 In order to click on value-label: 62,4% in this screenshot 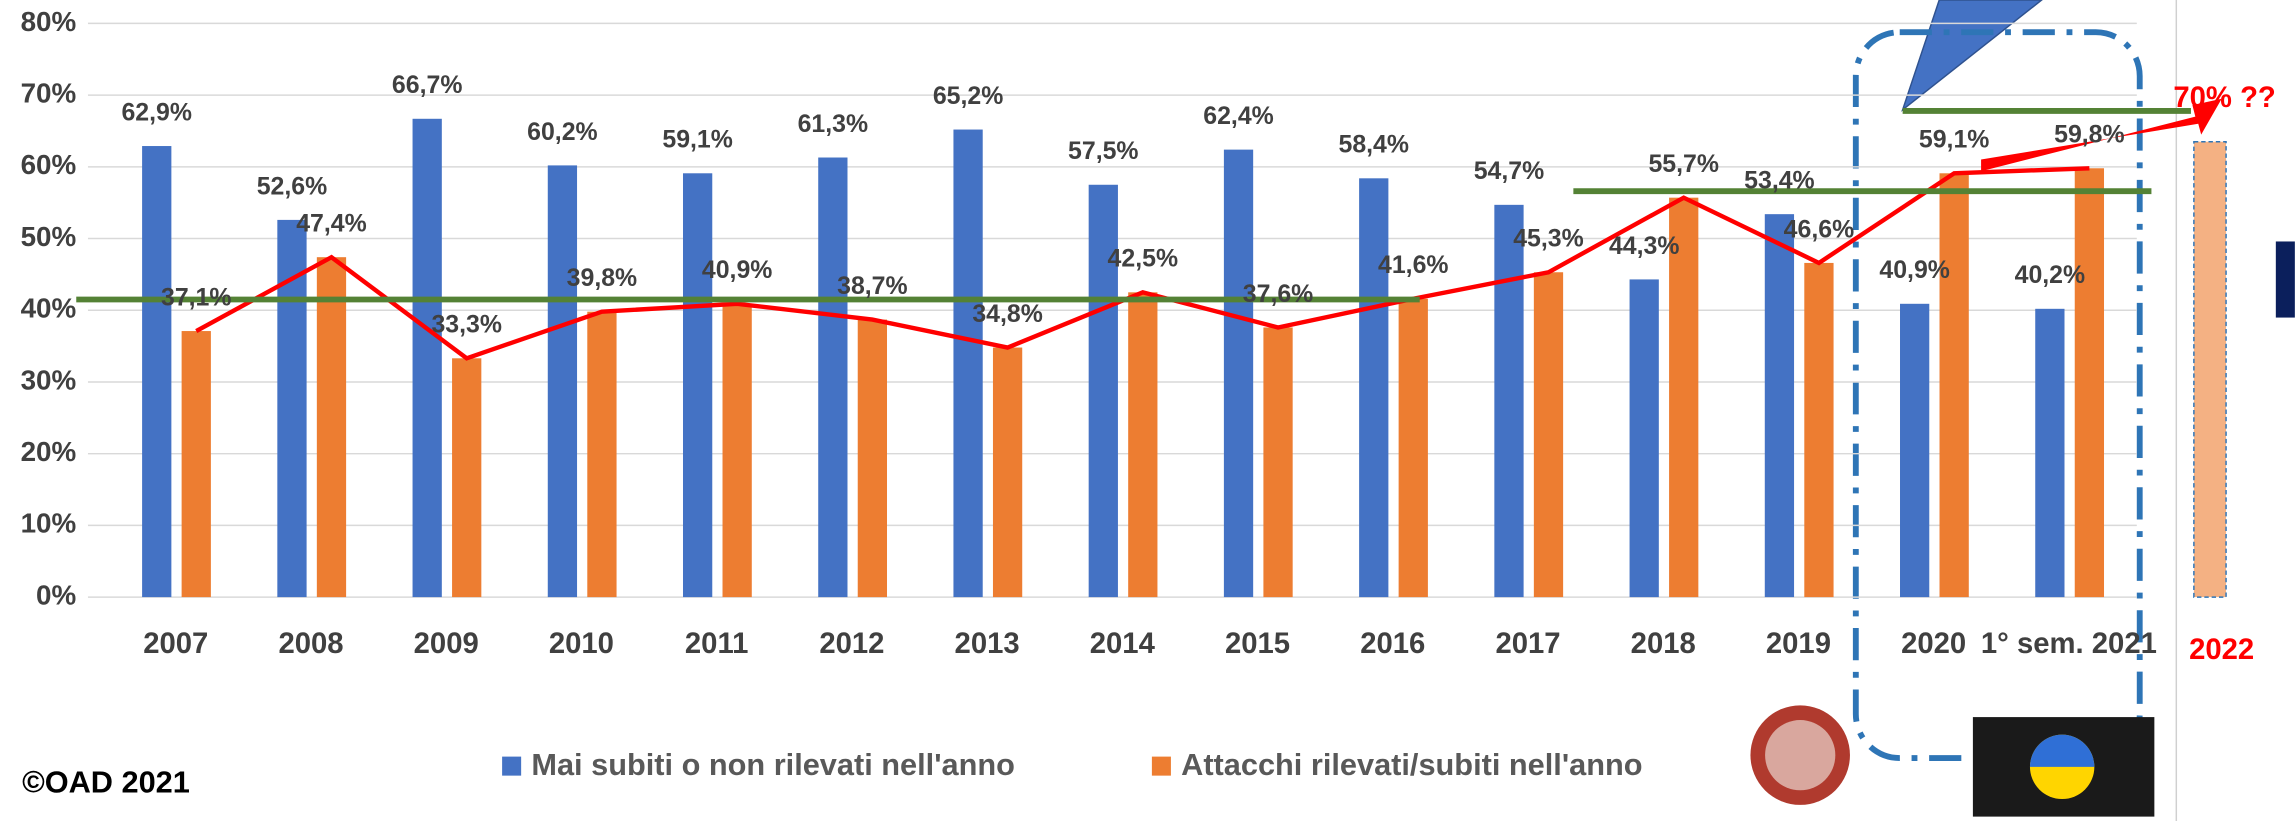, I will do `click(1238, 116)`.